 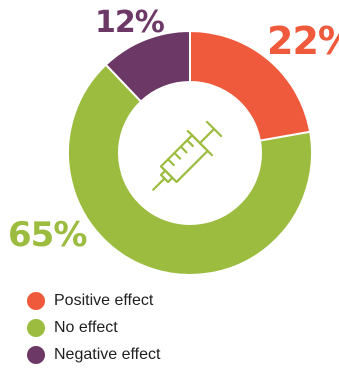 What do you see at coordinates (36, 327) in the screenshot?
I see `legend-swatch-no-effect` at bounding box center [36, 327].